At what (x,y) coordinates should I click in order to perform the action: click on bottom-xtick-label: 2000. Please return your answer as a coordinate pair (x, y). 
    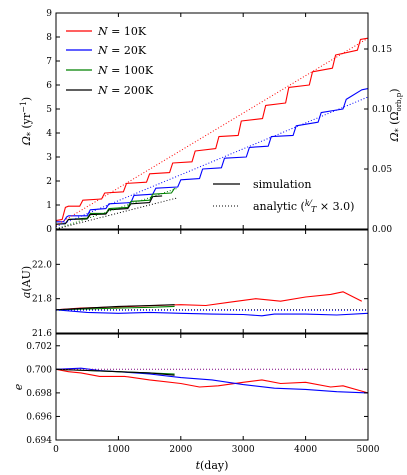
    Looking at the image, I should click on (180, 450).